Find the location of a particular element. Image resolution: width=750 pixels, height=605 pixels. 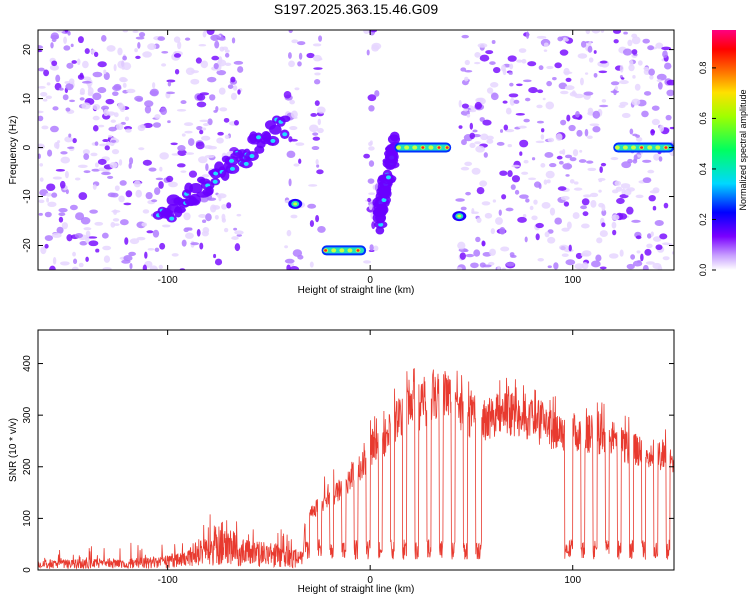

spectrogram-y-tick-label: -10 is located at coordinates (27, 196).